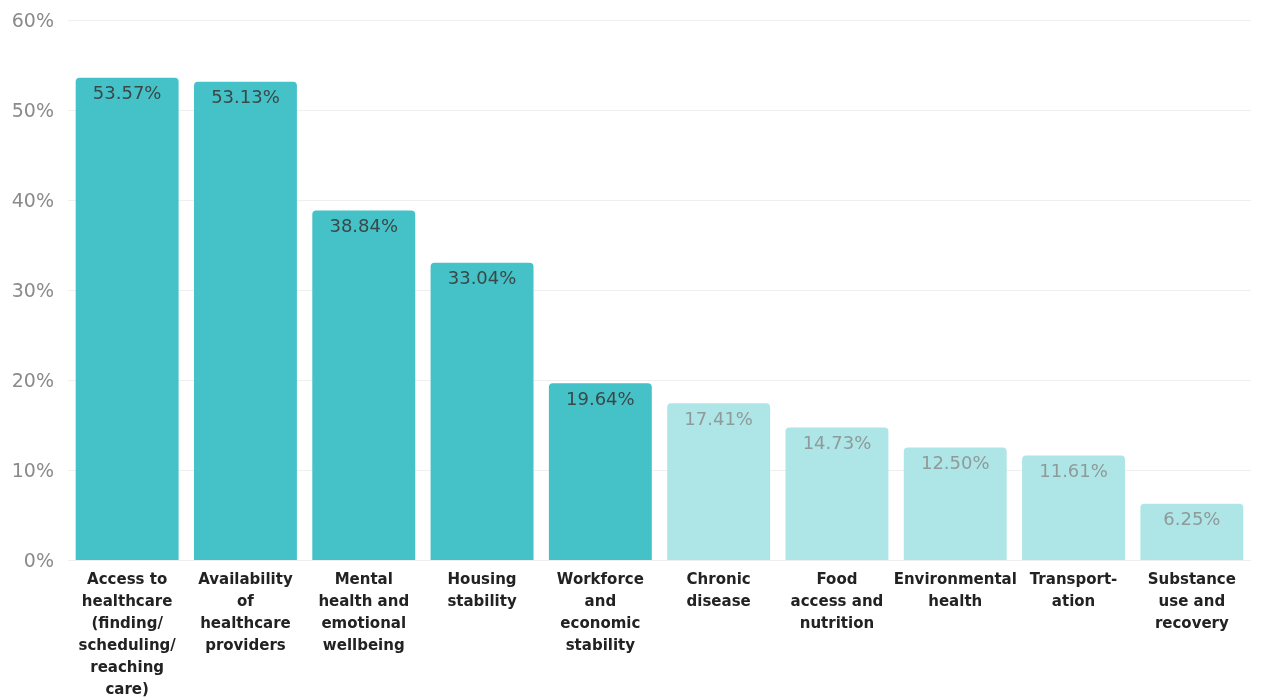  What do you see at coordinates (32, 200) in the screenshot?
I see `y-tick-label: 40%` at bounding box center [32, 200].